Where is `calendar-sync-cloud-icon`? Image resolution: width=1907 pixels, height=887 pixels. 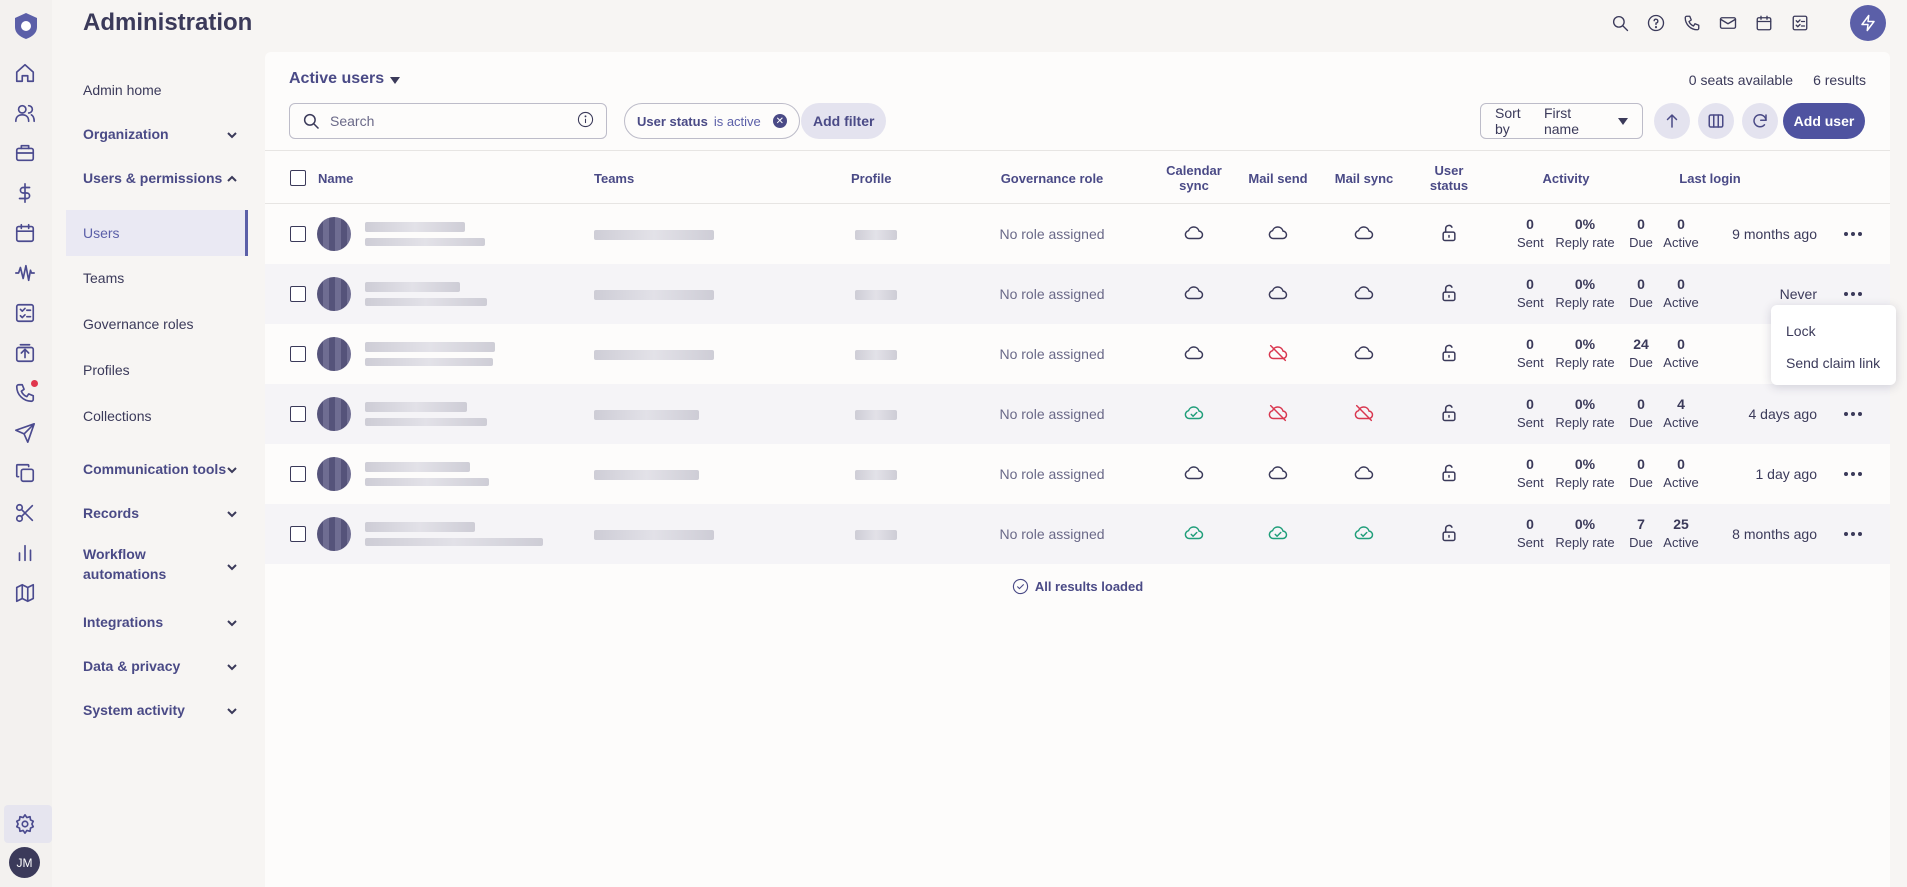 calendar-sync-cloud-icon is located at coordinates (1194, 354).